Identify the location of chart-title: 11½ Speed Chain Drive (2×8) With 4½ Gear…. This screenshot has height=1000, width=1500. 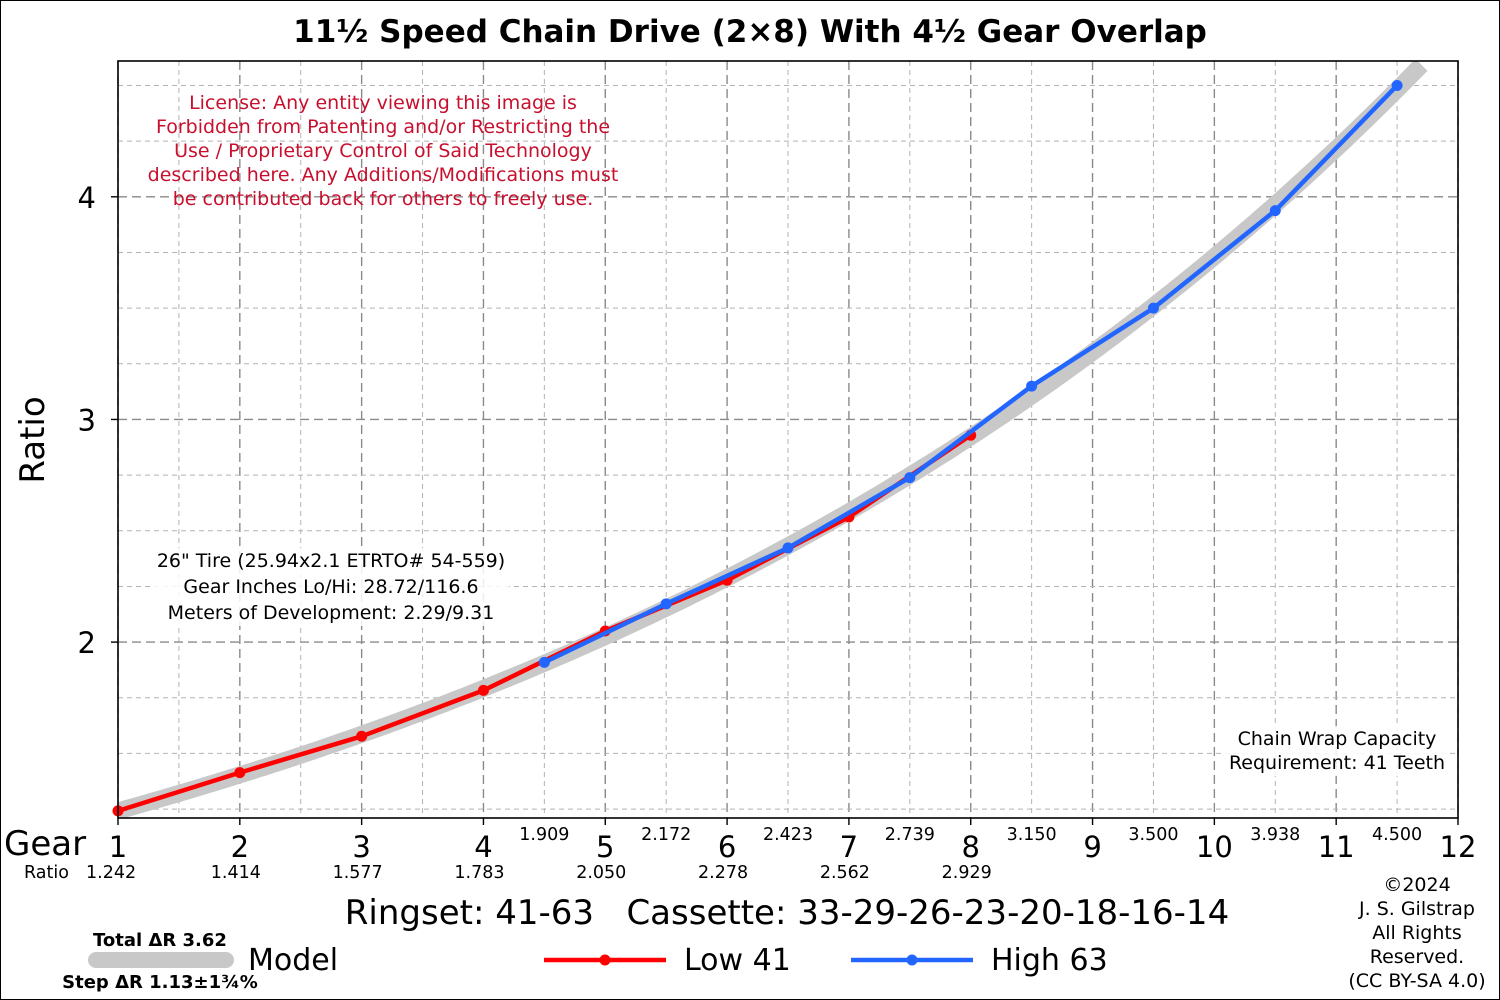
(750, 32).